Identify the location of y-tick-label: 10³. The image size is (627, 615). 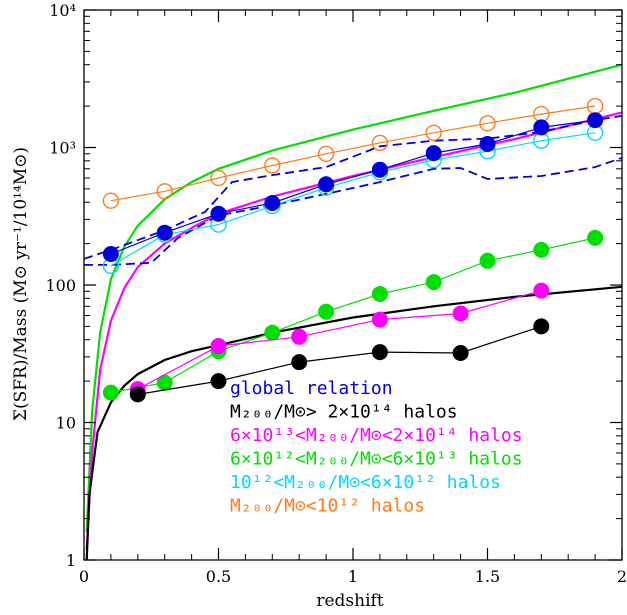
(62, 148).